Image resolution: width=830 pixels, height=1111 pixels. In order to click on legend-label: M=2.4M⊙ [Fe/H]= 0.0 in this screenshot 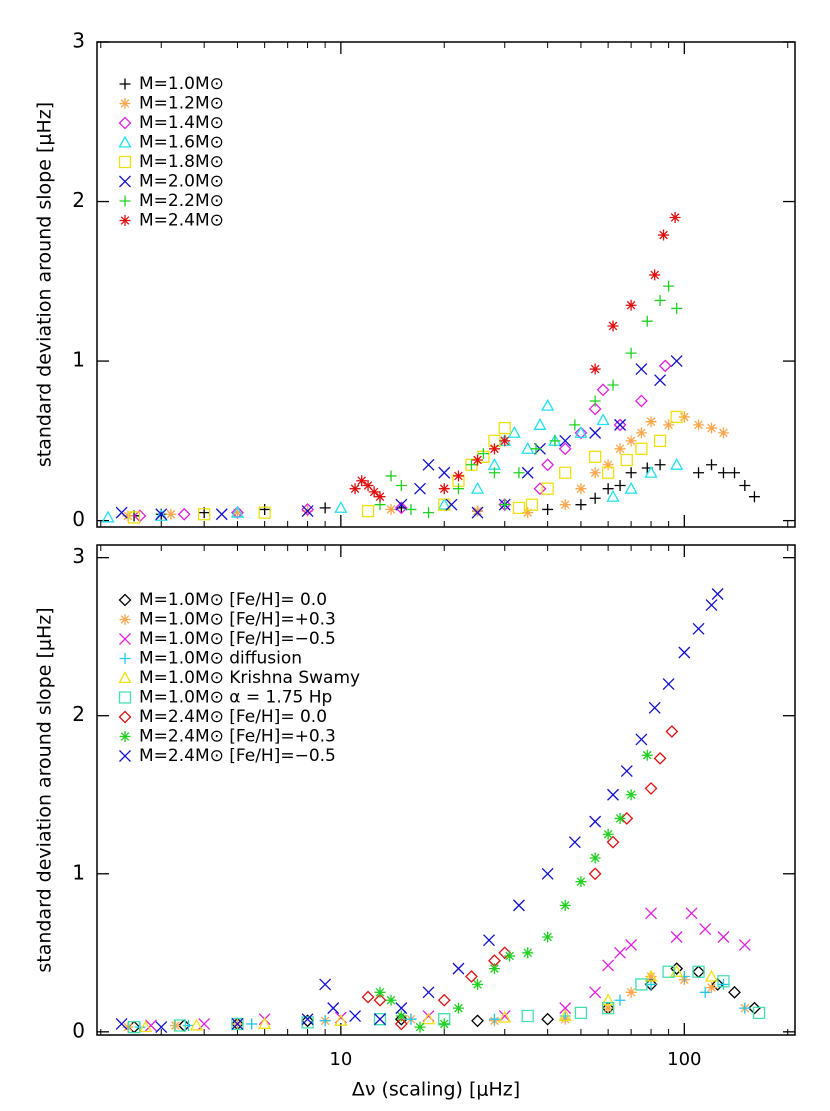, I will do `click(233, 717)`.